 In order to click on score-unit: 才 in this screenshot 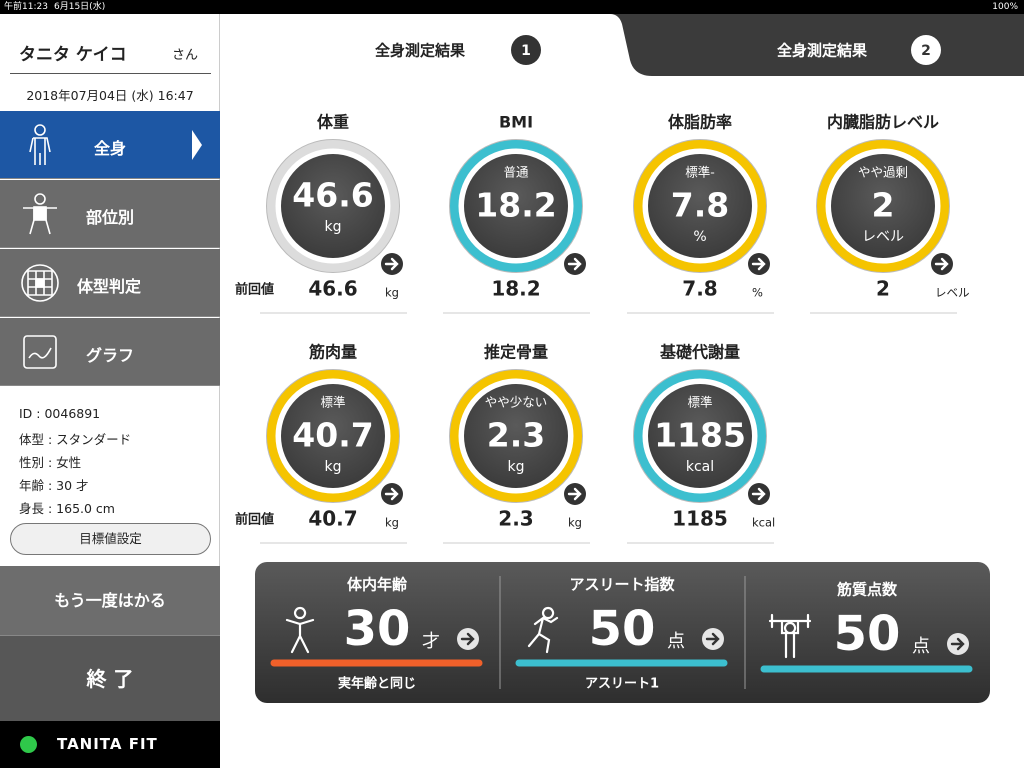, I will do `click(431, 641)`.